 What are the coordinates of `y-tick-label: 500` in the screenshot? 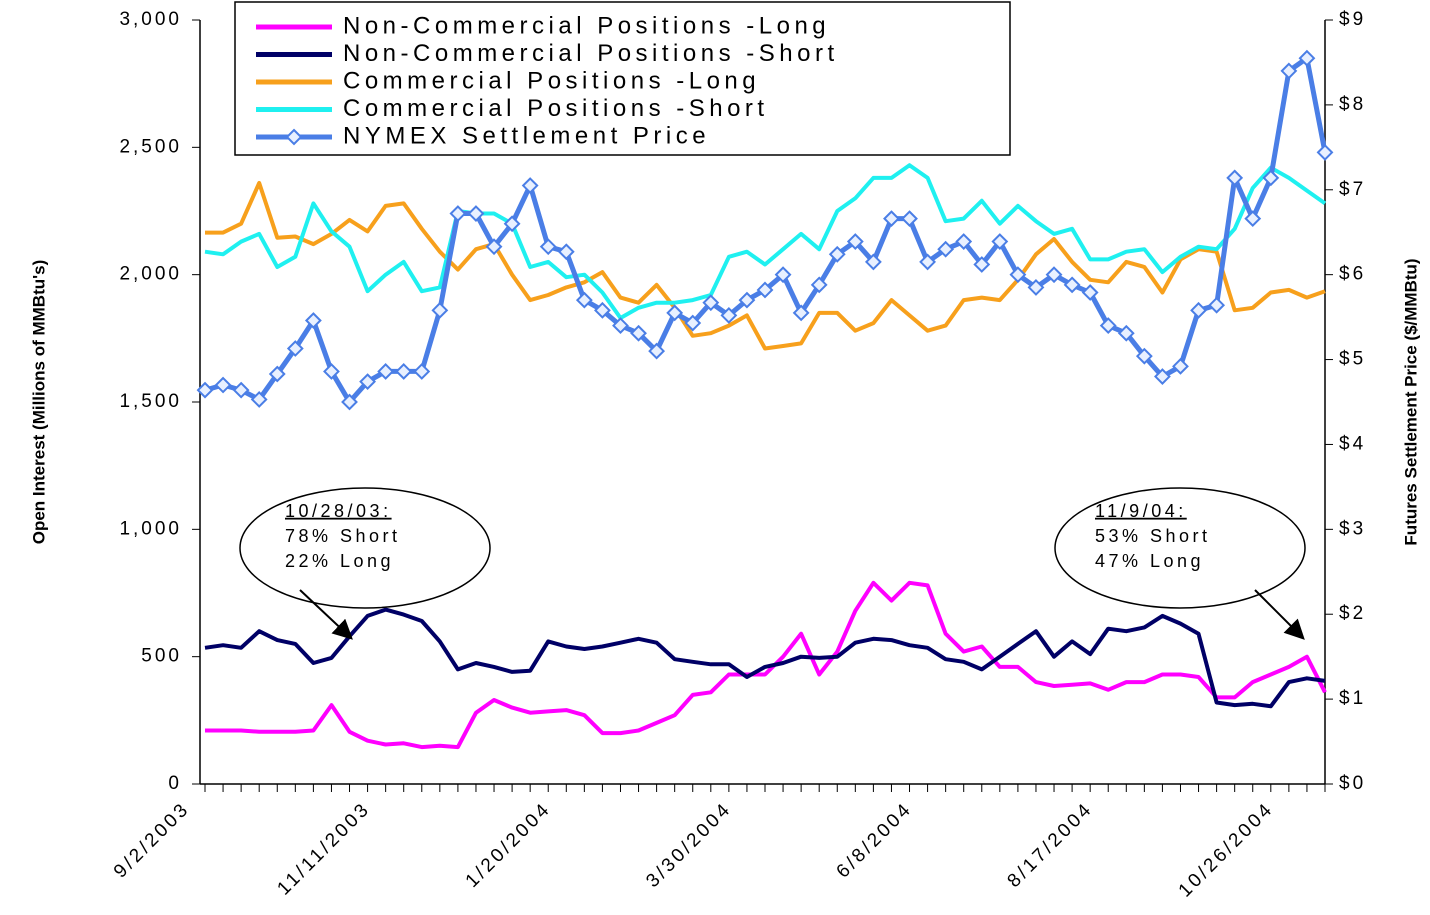 It's located at (161, 656).